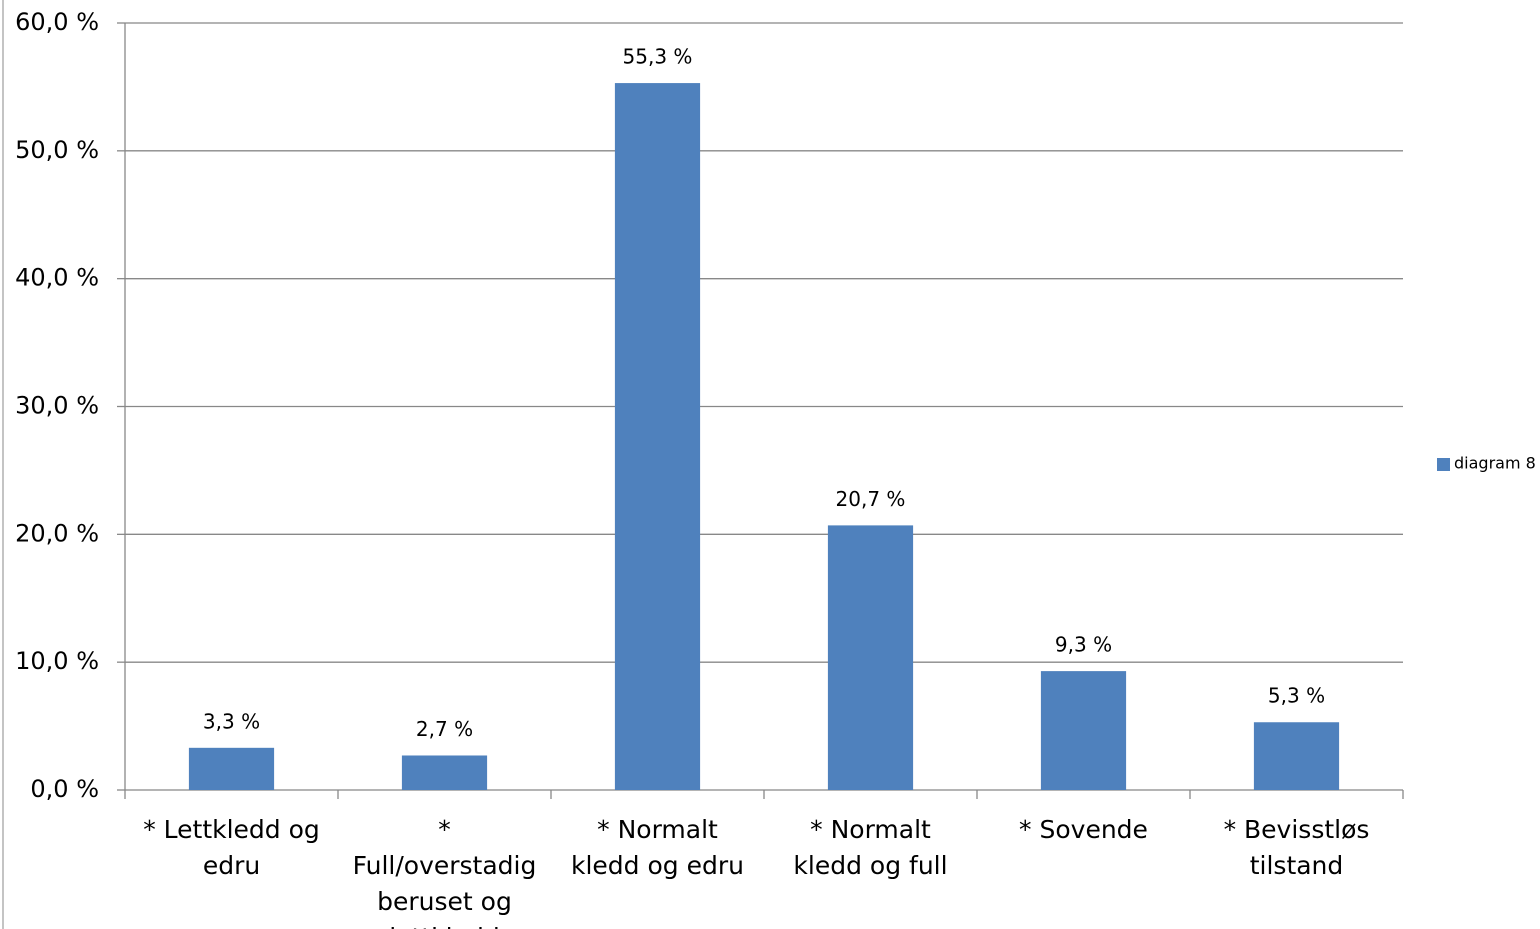 This screenshot has width=1540, height=929. I want to click on y-tick-label: 60,0 %, so click(57, 22).